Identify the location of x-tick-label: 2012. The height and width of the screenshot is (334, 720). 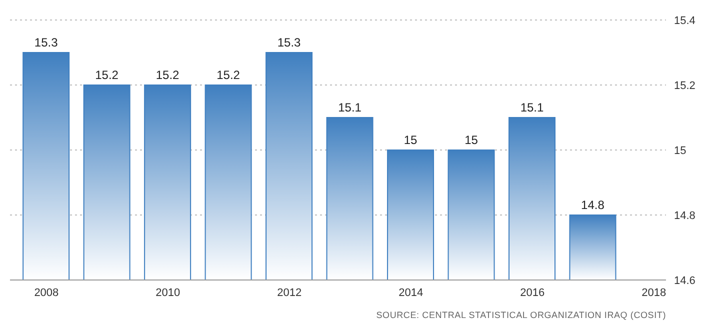
(289, 292).